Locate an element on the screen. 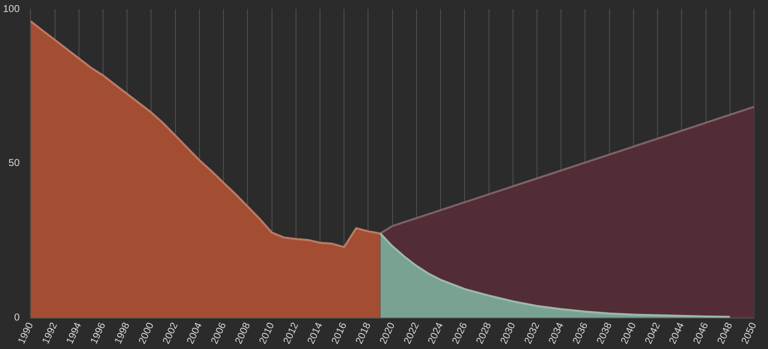 The width and height of the screenshot is (768, 349). x-tick-label: 2048 is located at coordinates (726, 333).